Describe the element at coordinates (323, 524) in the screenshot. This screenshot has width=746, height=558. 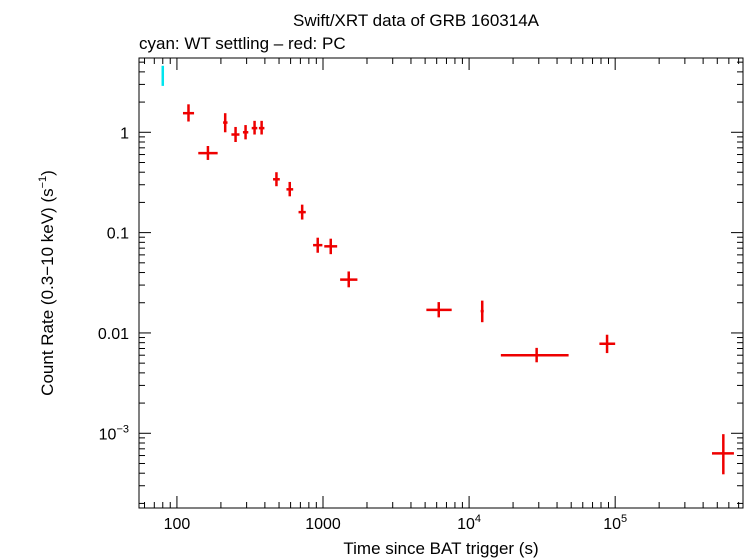
I see `x-tick-label: 1000` at that location.